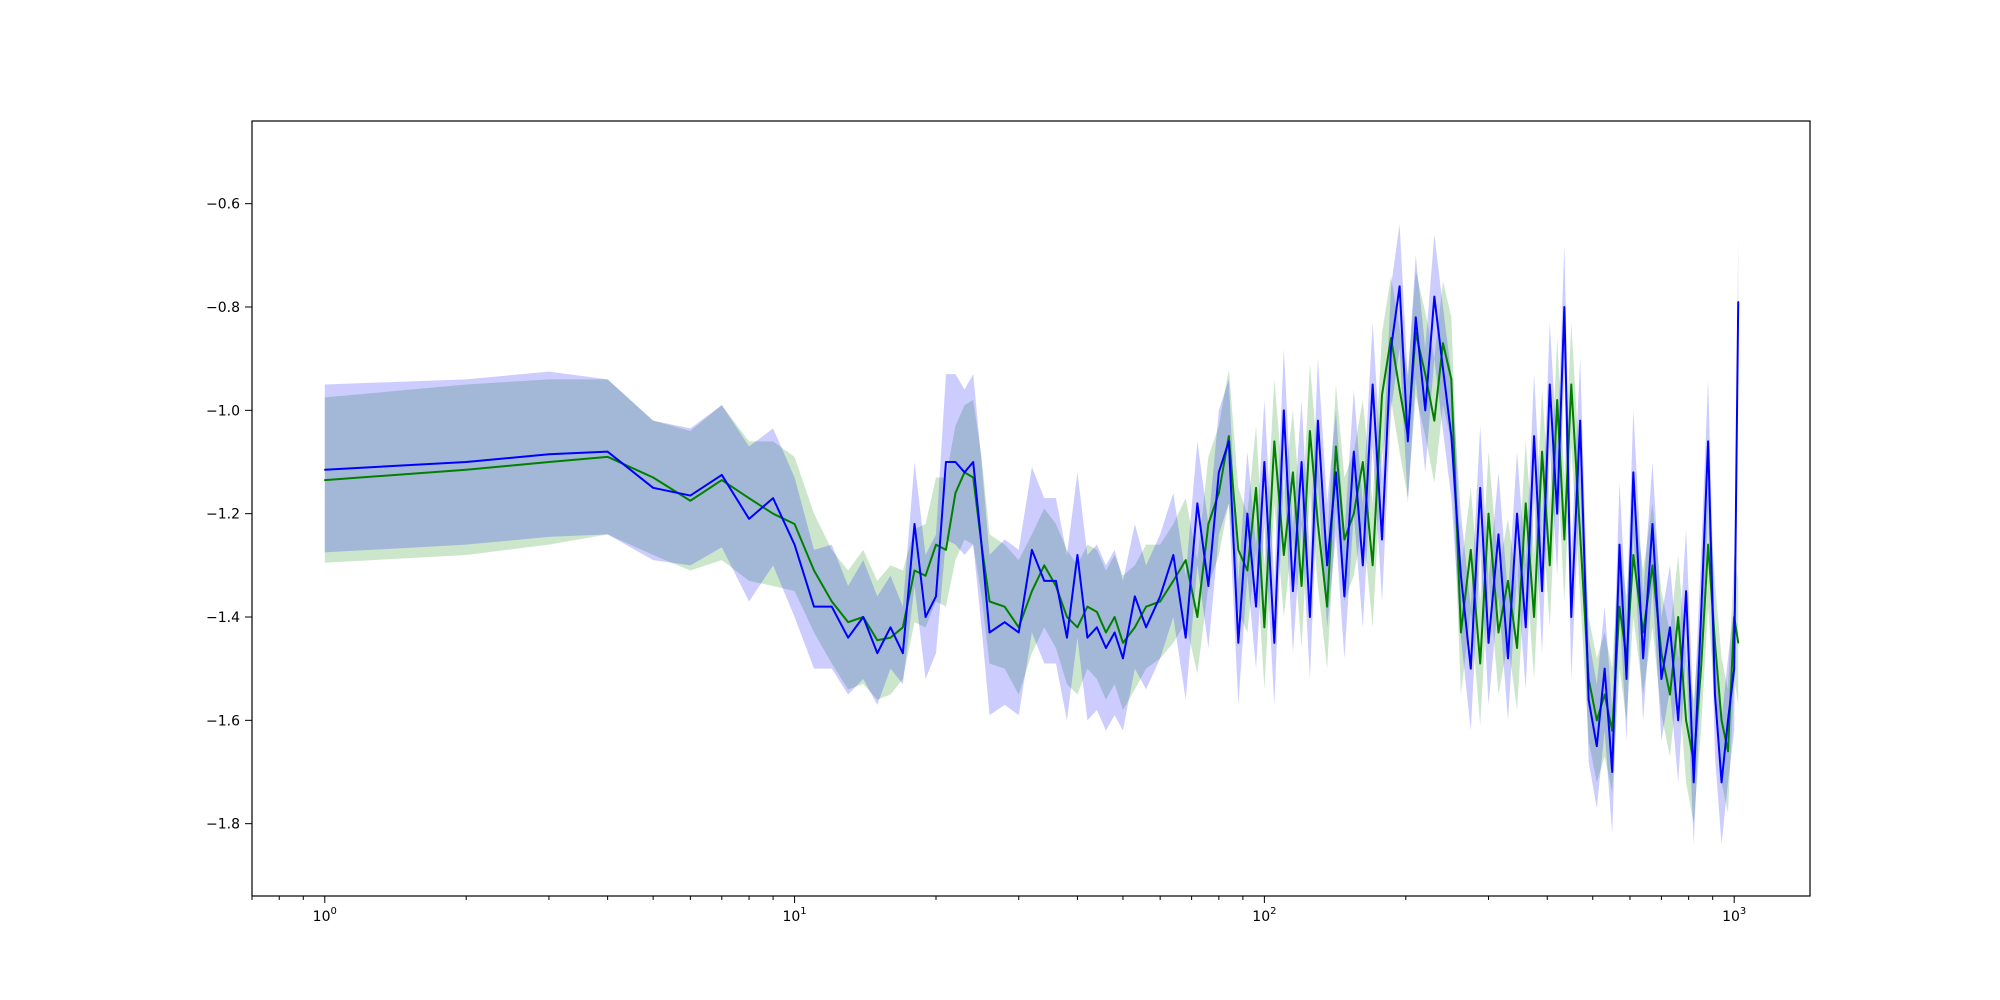 Image resolution: width=2000 pixels, height=1000 pixels. I want to click on y-axis: −1.8 −1.6 −1.4 −1.2 −1.0 −0.8 −0.6, so click(229, 515).